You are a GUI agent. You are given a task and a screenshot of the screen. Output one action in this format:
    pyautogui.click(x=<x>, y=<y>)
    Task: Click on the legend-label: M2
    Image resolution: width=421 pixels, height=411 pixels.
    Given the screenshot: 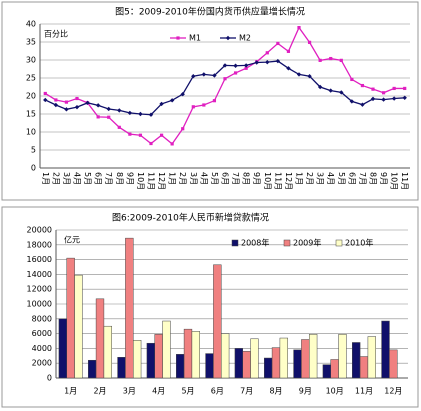 What is the action you would take?
    pyautogui.click(x=245, y=38)
    